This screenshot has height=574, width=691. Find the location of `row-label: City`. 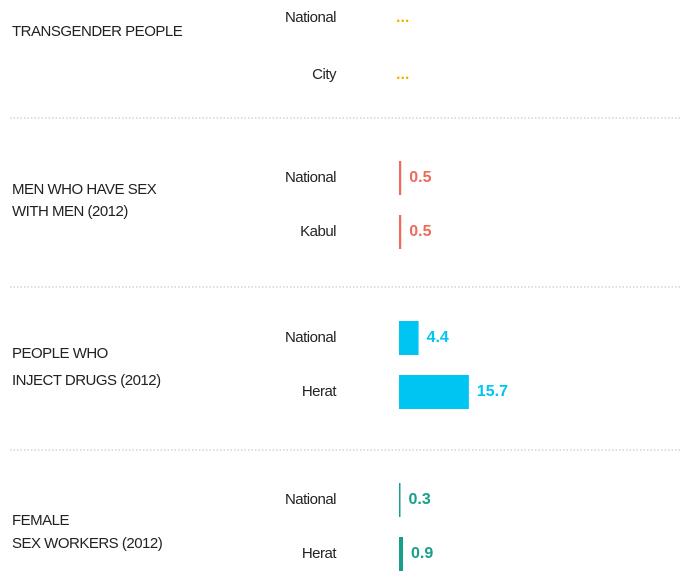

row-label: City is located at coordinates (324, 74).